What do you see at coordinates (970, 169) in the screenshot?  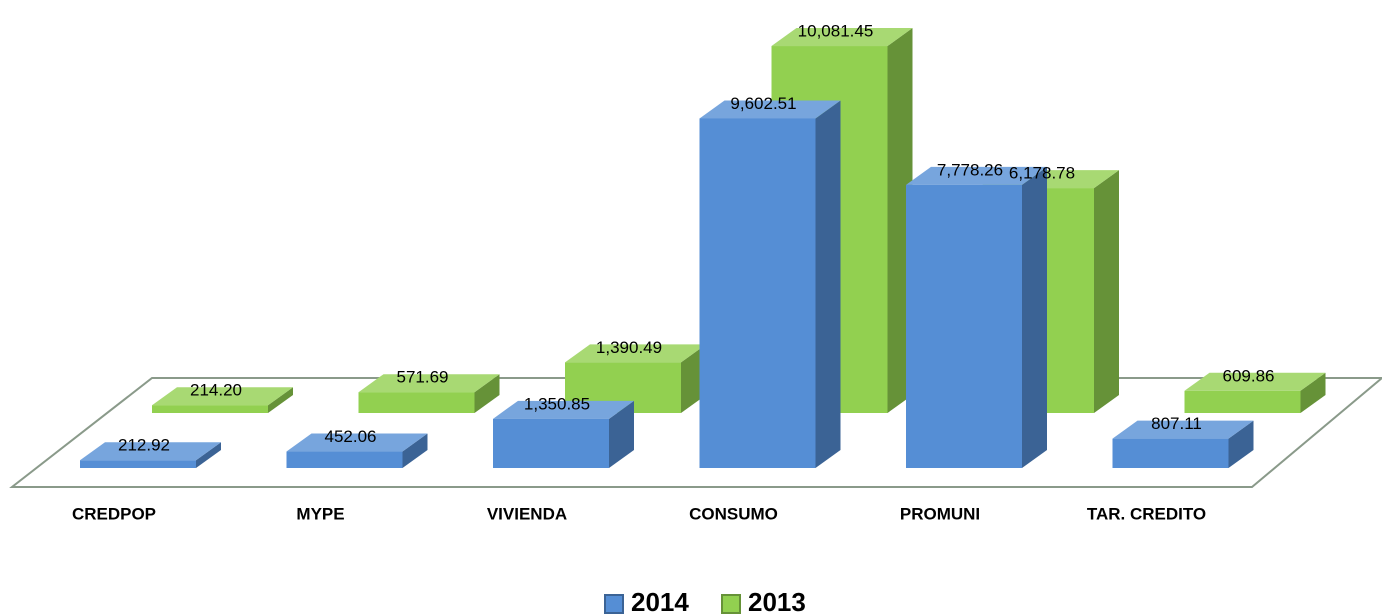 I see `value-label: 7,778.26` at bounding box center [970, 169].